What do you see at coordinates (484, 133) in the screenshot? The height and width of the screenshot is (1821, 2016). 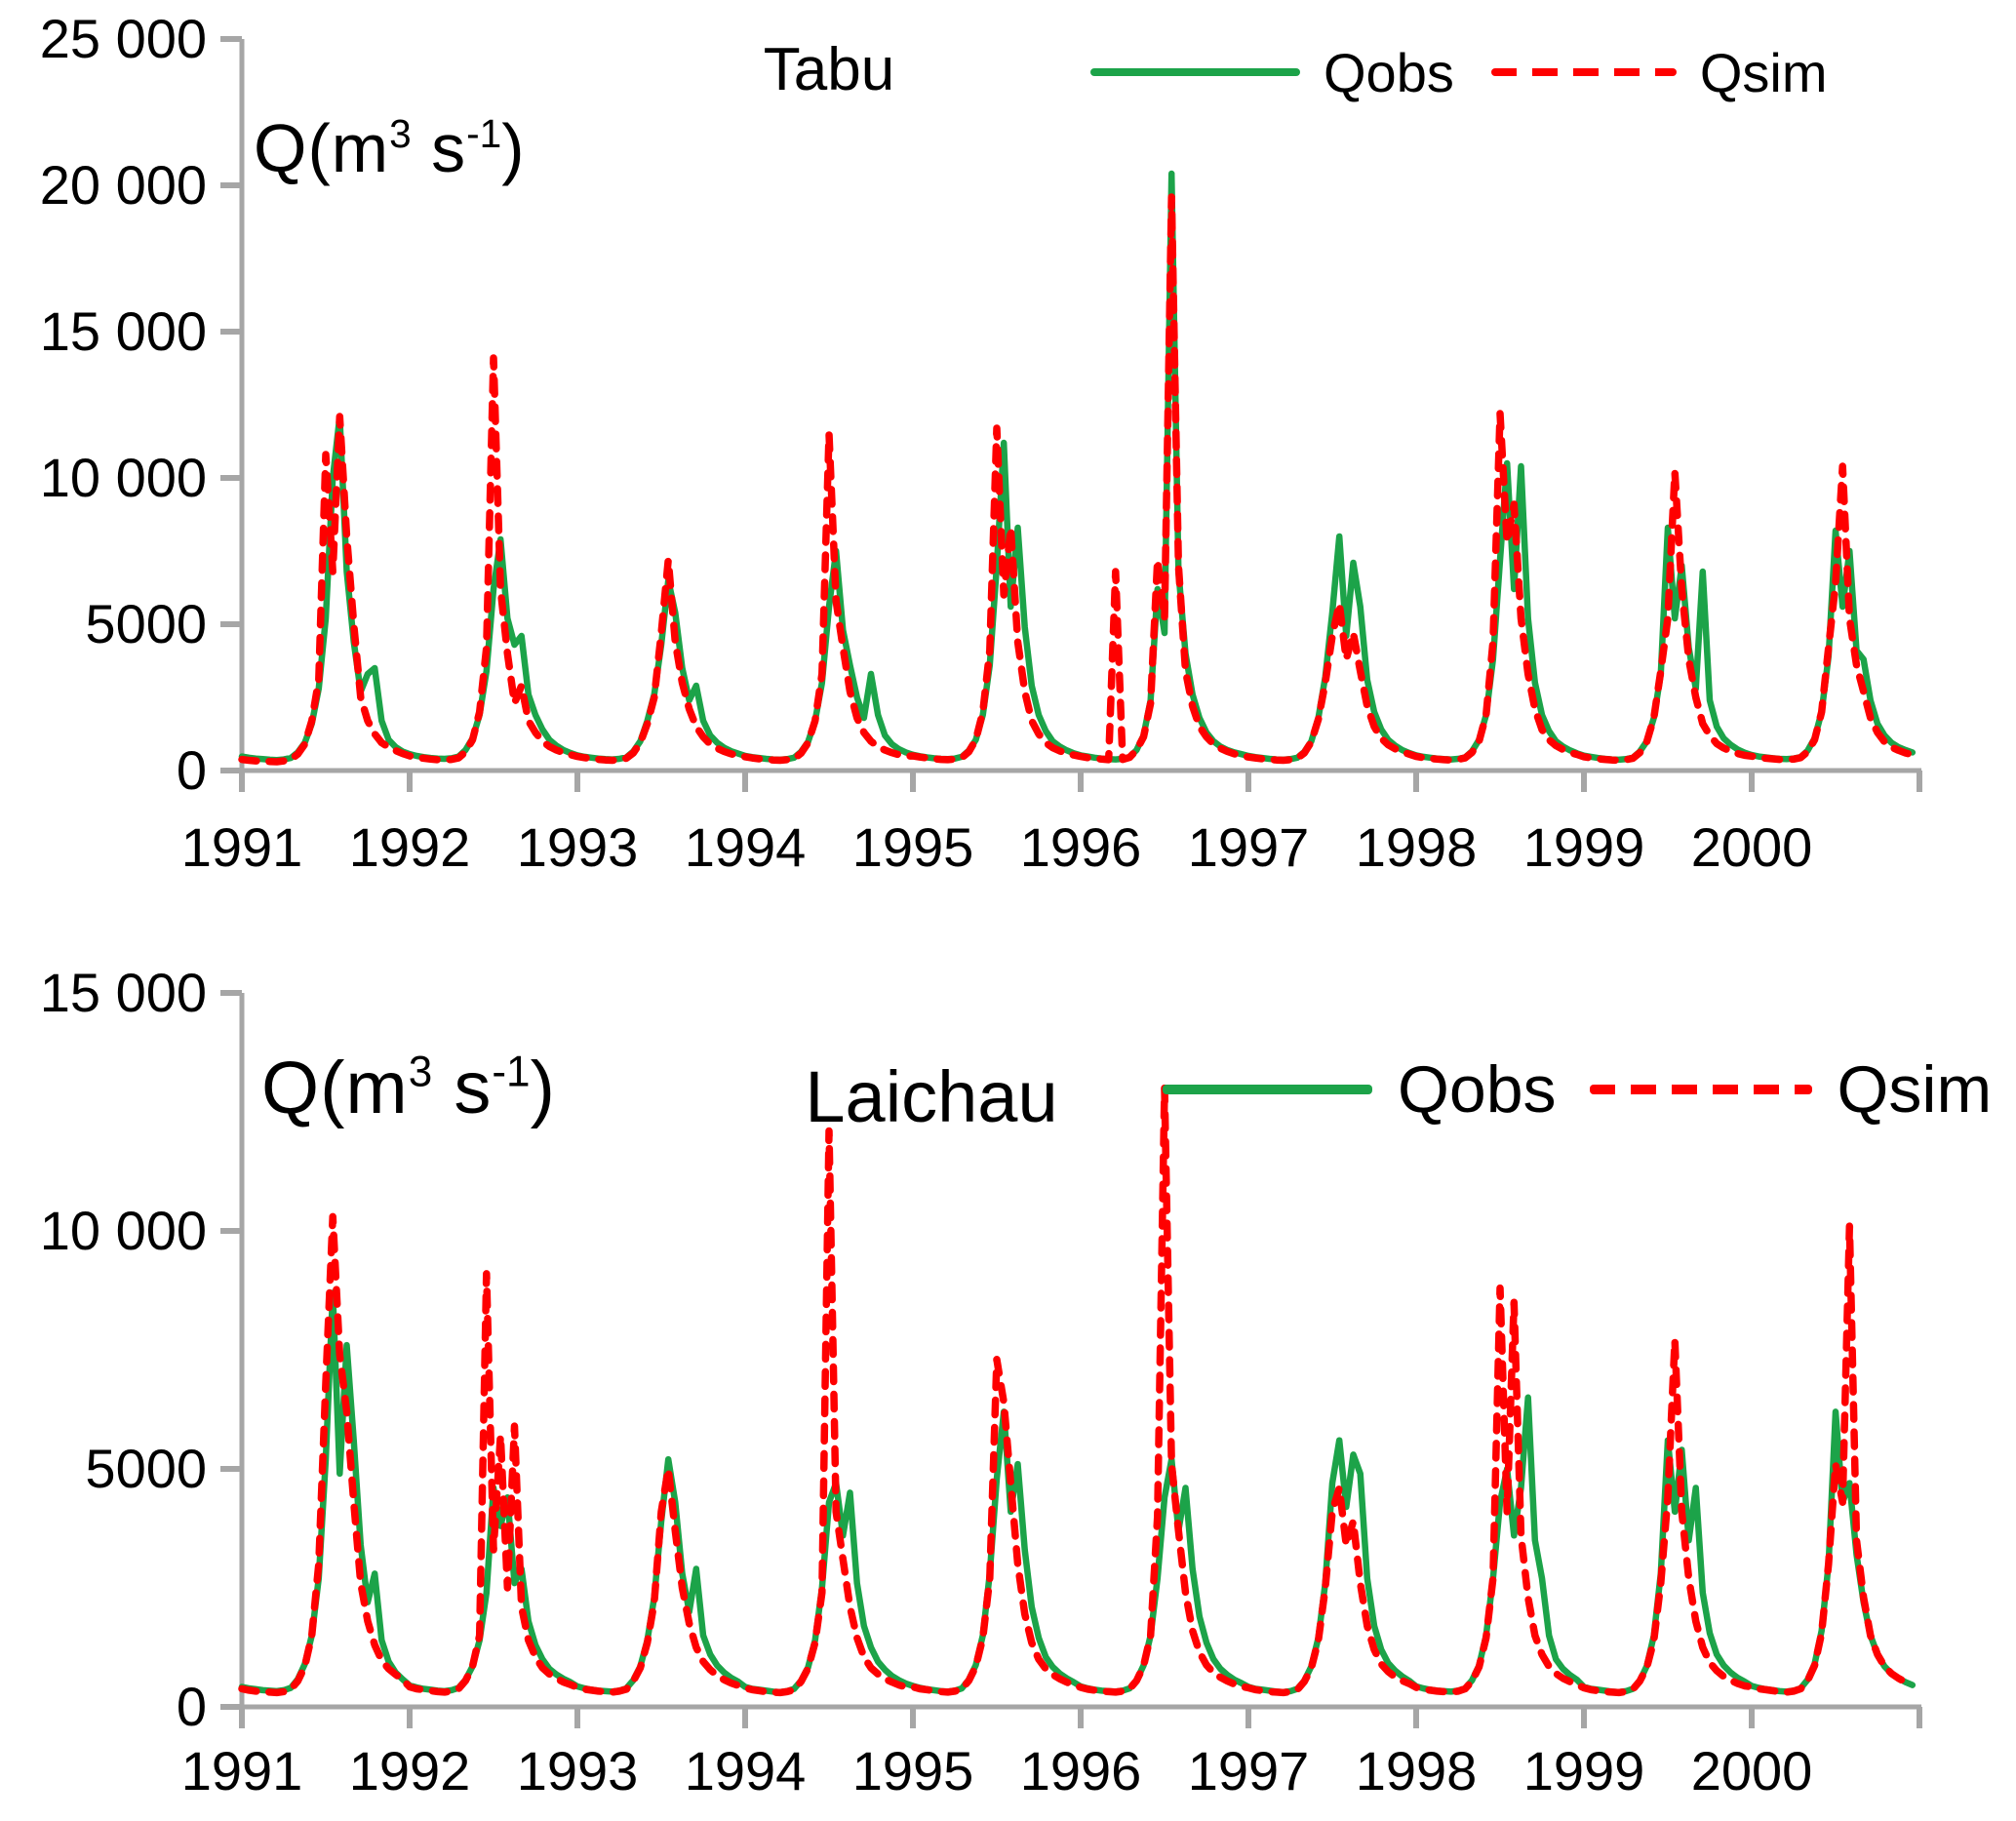 I see `tabu-y-axis-label-sup-1: -1` at bounding box center [484, 133].